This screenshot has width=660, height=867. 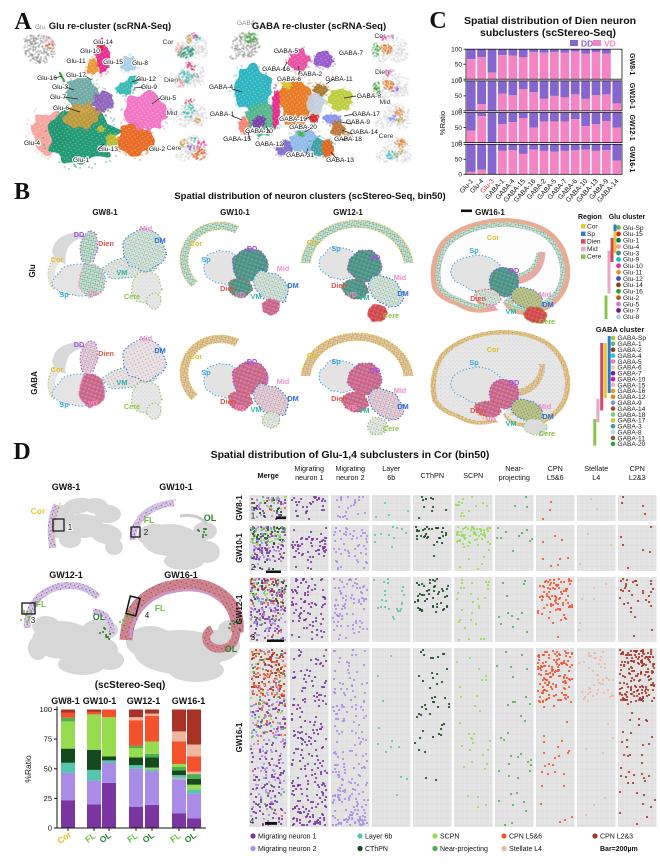 I want to click on svg-text: Glu-12, so click(x=146, y=79).